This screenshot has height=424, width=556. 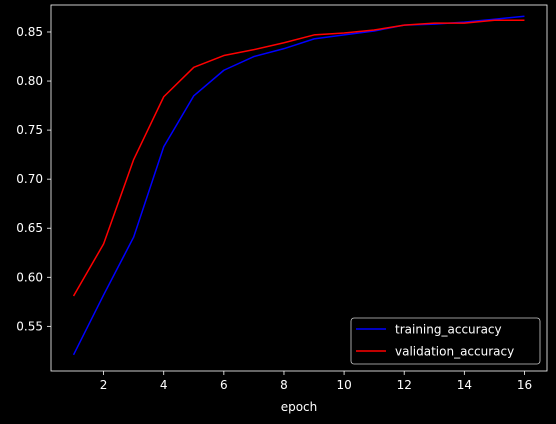 What do you see at coordinates (29, 130) in the screenshot?
I see `y-tick-label: 0.75` at bounding box center [29, 130].